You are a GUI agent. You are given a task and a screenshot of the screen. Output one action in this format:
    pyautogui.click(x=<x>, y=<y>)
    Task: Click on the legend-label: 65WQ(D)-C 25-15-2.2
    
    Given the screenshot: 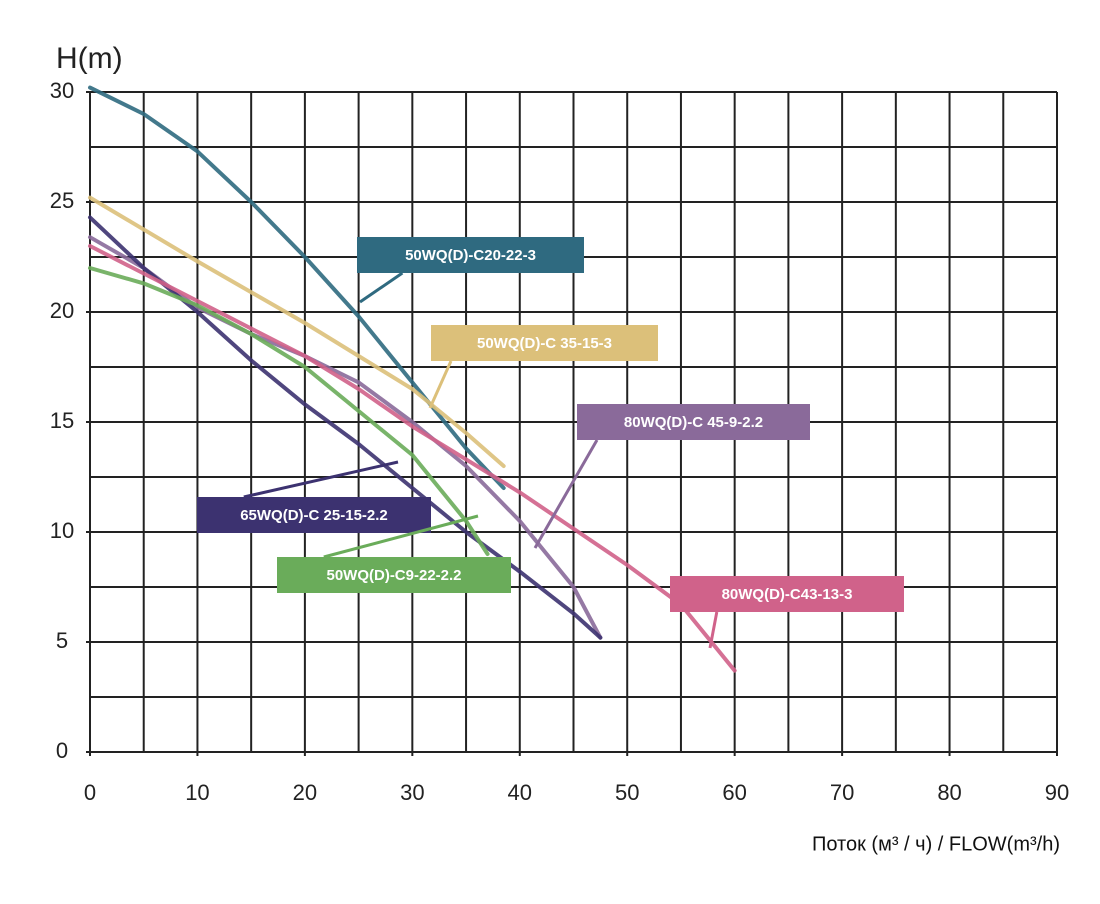 What is the action you would take?
    pyautogui.click(x=314, y=515)
    